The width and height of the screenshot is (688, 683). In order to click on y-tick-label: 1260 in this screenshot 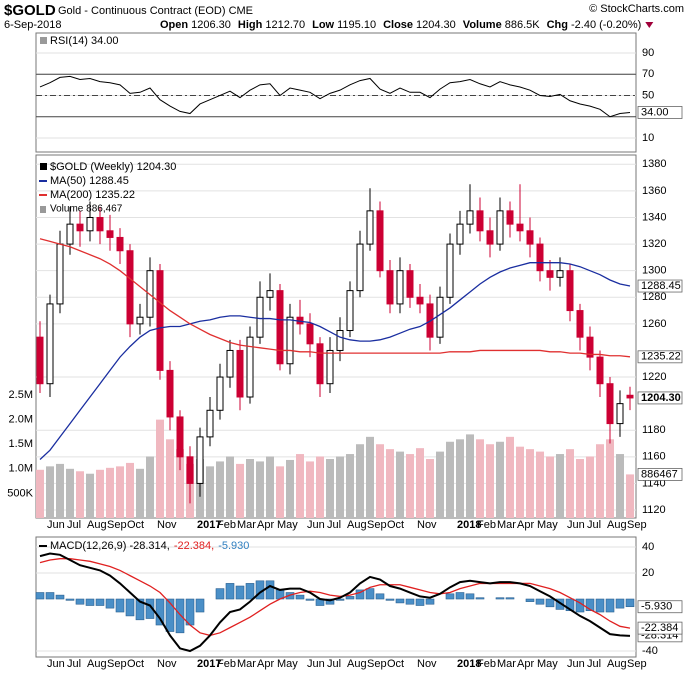, I will do `click(654, 324)`.